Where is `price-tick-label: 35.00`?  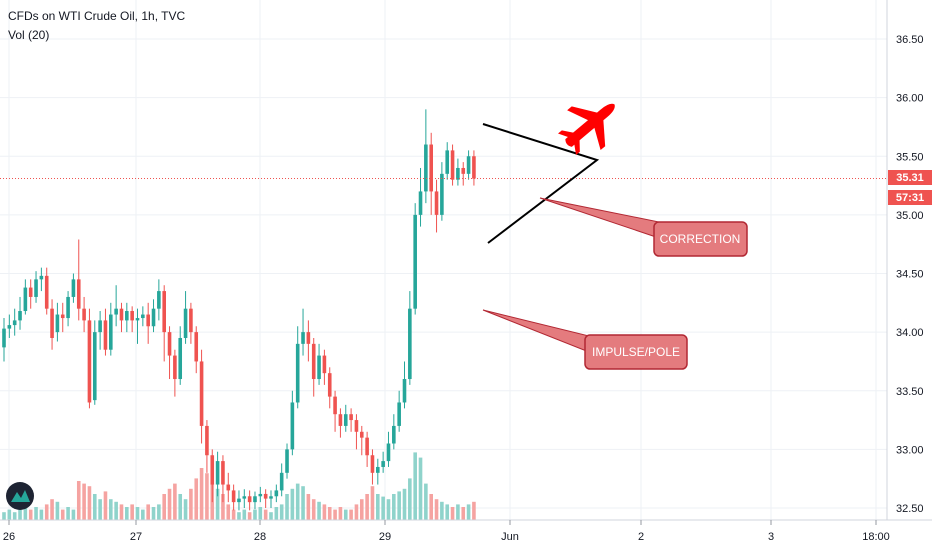
price-tick-label: 35.00 is located at coordinates (910, 216).